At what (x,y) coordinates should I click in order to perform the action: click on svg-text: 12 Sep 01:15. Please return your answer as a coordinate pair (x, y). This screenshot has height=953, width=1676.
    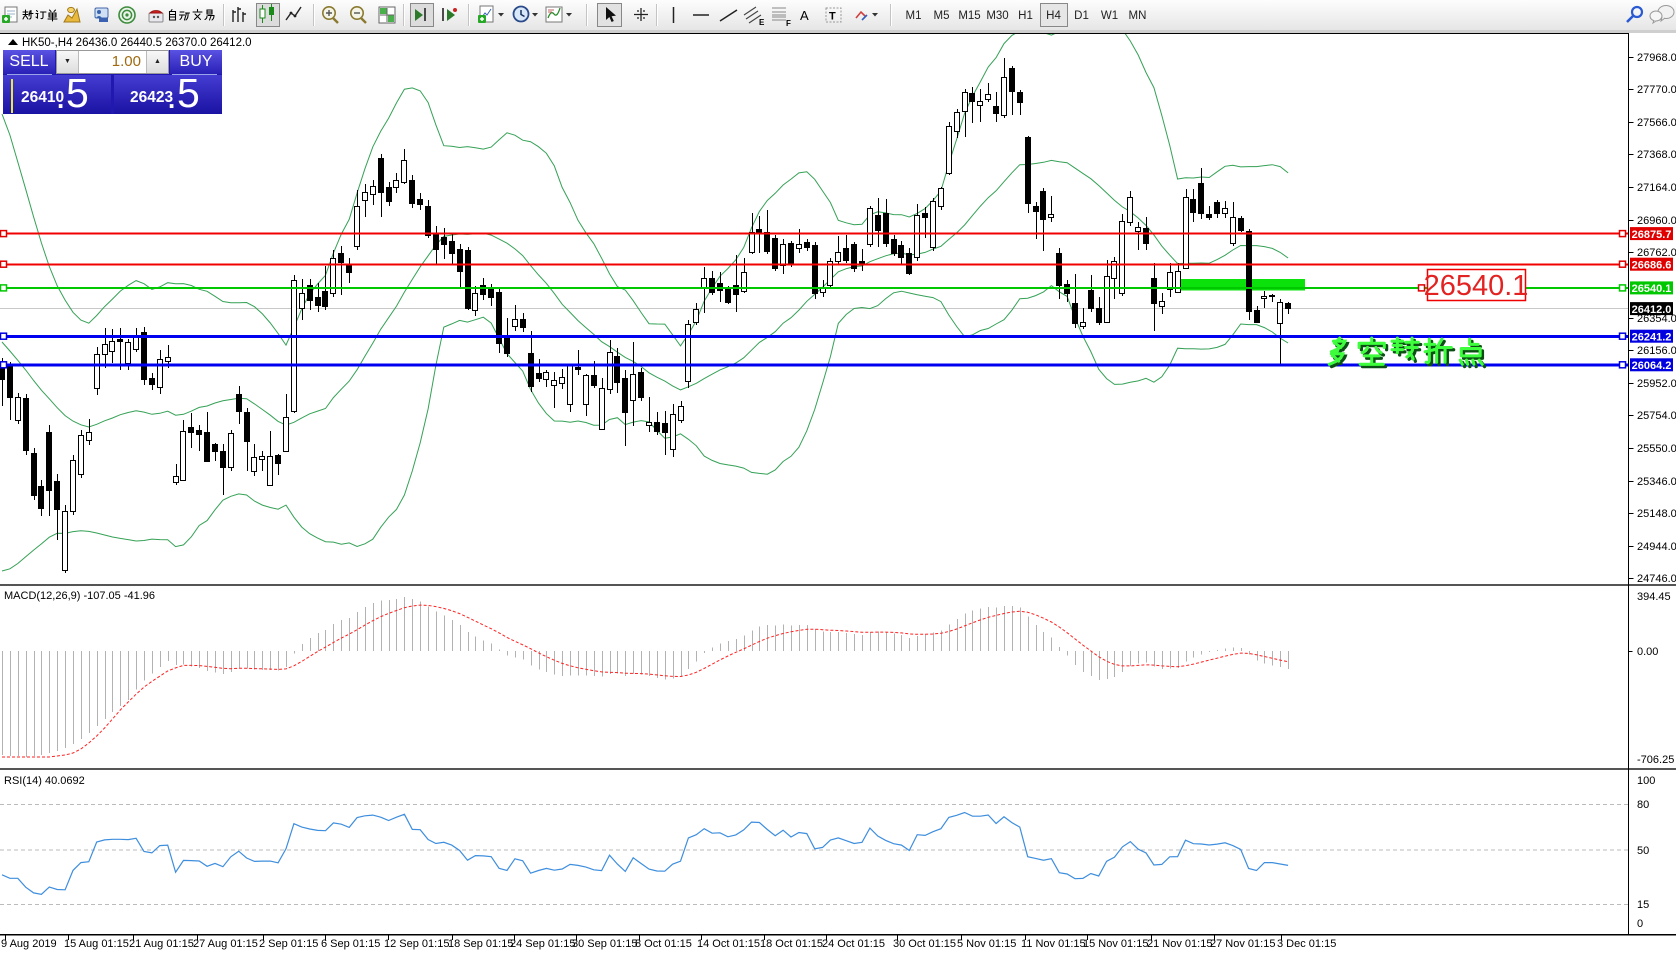
    Looking at the image, I should click on (416, 944).